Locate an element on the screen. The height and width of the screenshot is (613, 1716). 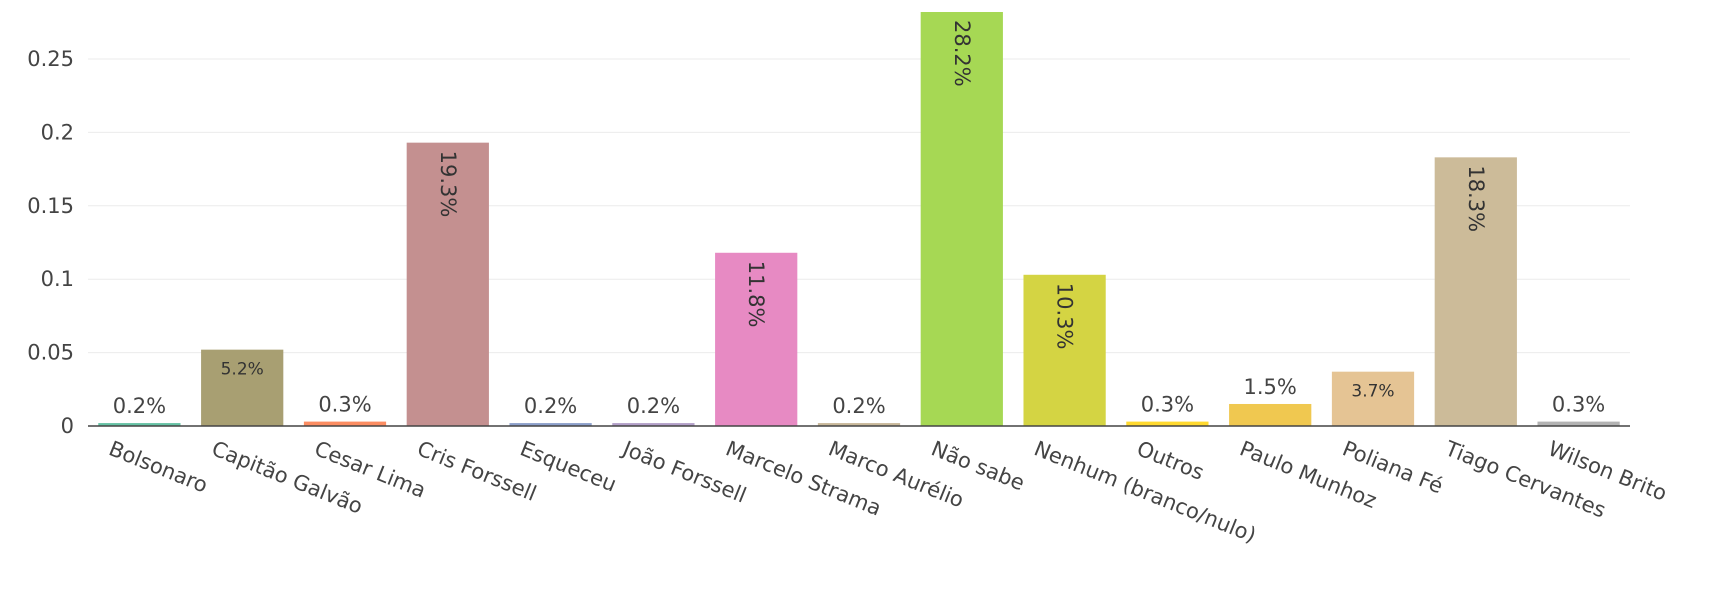
bar-value-label: 11.8% is located at coordinates (756, 294).